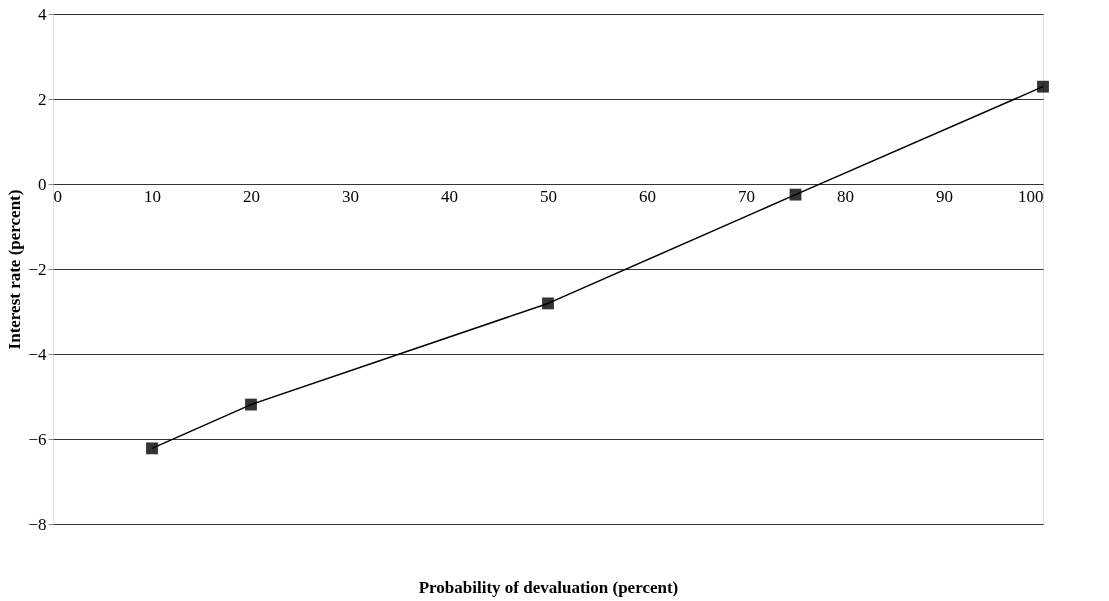 This screenshot has height=601, width=1109. Describe the element at coordinates (37, 269) in the screenshot. I see `y-tick-label: −2` at that location.